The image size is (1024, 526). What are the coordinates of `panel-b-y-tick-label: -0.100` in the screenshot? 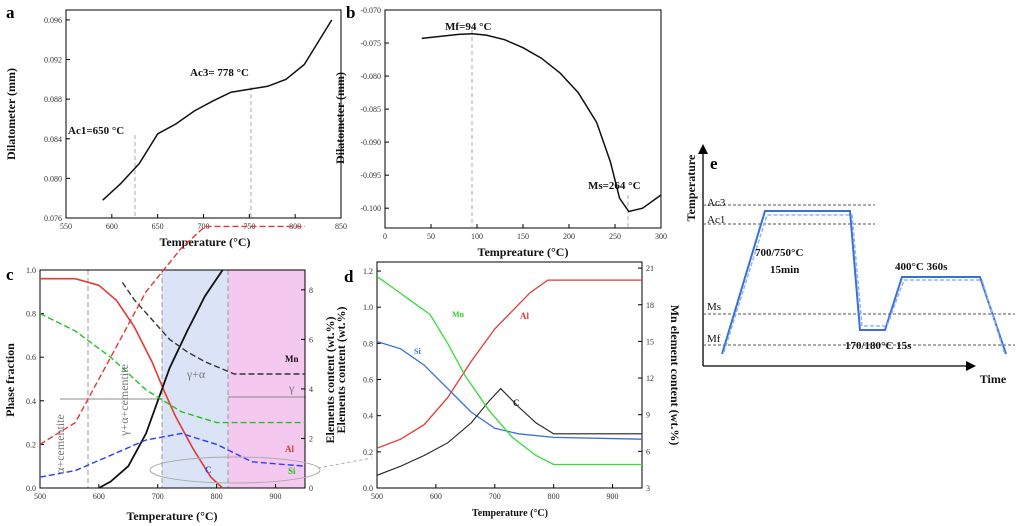 It's located at (370, 208).